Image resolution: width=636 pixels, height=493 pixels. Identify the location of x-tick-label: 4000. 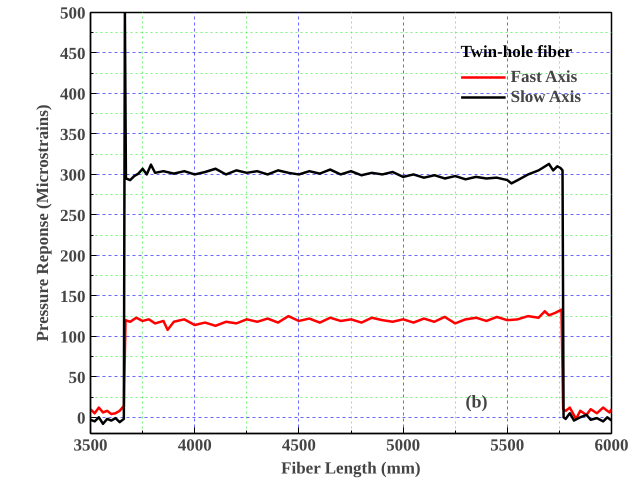
(195, 445).